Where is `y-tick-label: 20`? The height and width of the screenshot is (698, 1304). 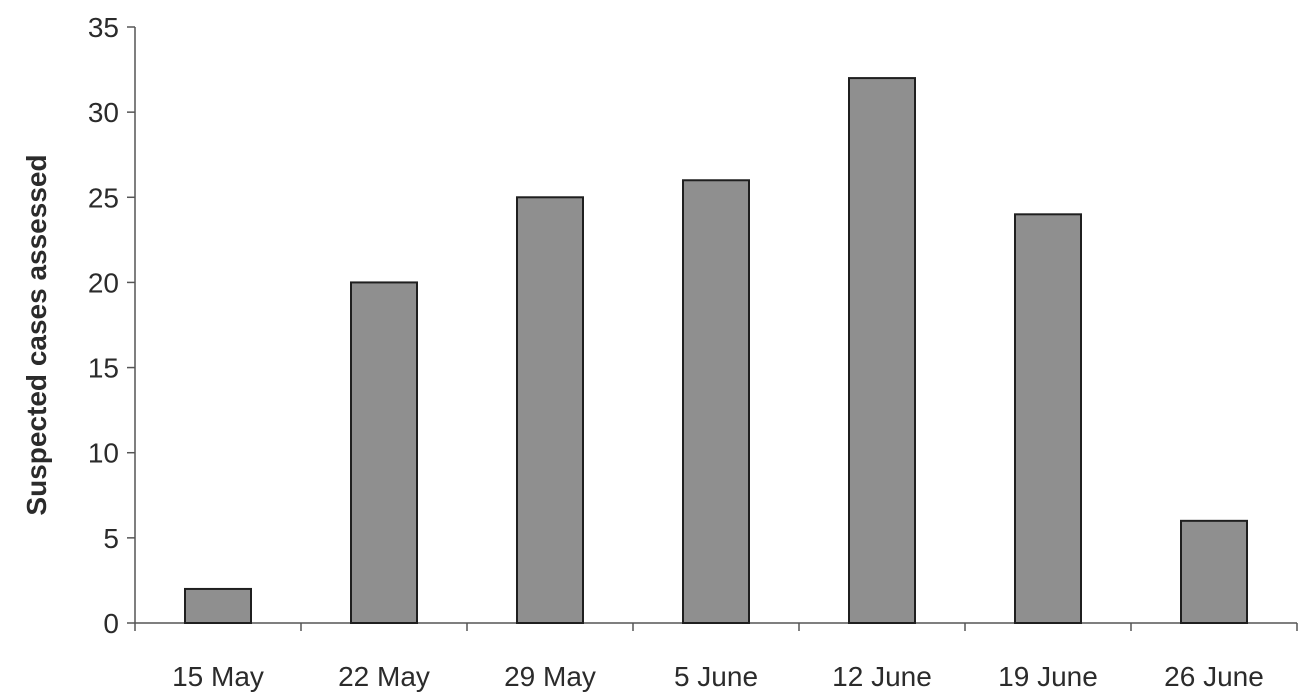 y-tick-label: 20 is located at coordinates (103, 282).